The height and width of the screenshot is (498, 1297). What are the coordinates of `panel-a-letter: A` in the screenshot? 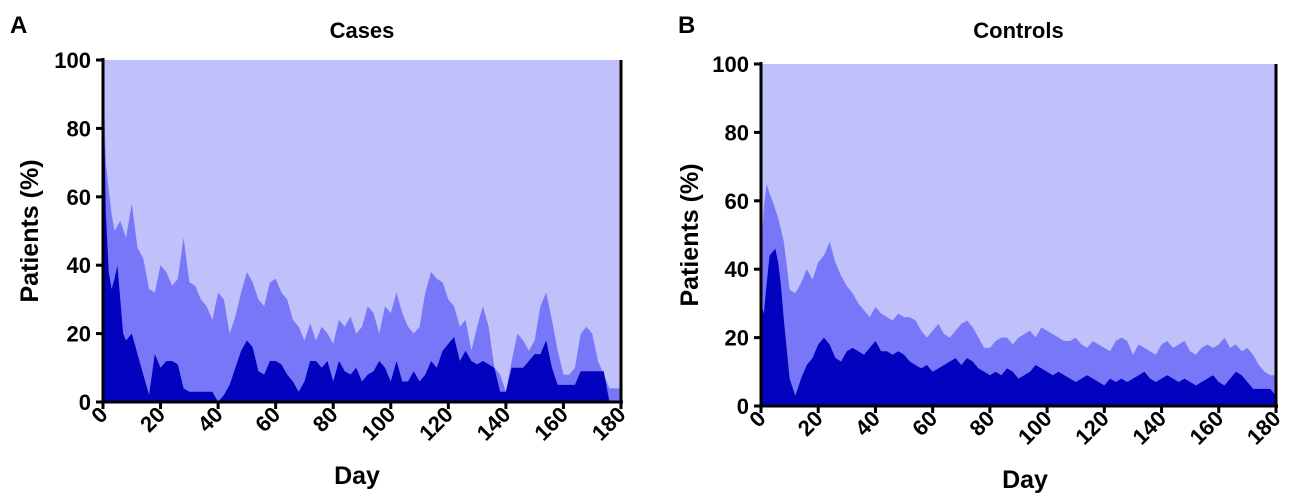 It's located at (19, 25).